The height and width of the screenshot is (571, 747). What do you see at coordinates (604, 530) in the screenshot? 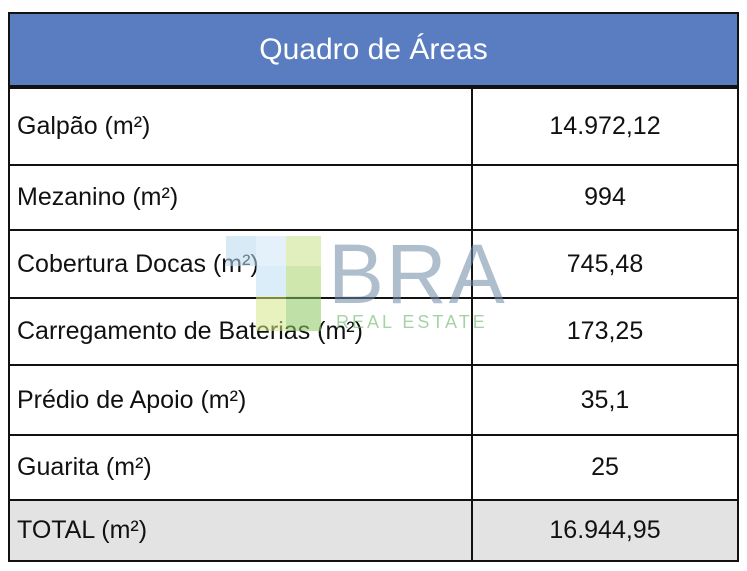
I see `row-value: 16.944,95` at bounding box center [604, 530].